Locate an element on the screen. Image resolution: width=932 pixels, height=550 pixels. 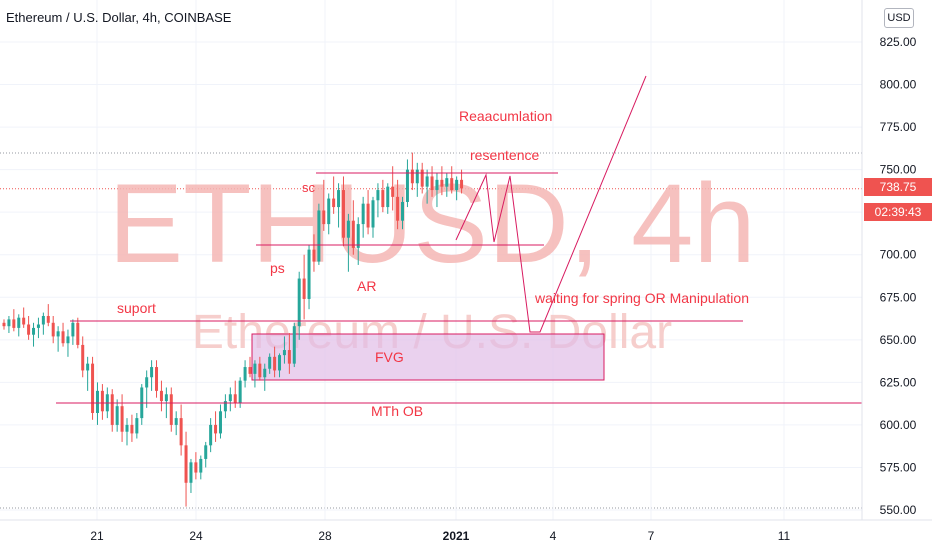
price-tick-label: 800.00 is located at coordinates (898, 85).